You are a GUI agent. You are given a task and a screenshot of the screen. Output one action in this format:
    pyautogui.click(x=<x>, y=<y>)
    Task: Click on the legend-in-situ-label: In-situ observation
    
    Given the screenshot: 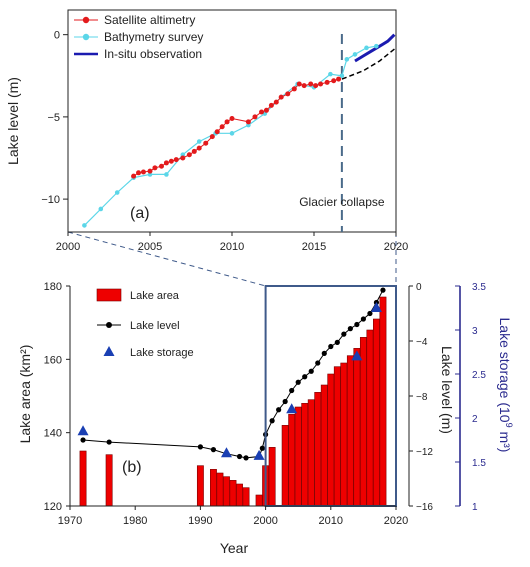 What is the action you would take?
    pyautogui.click(x=153, y=54)
    